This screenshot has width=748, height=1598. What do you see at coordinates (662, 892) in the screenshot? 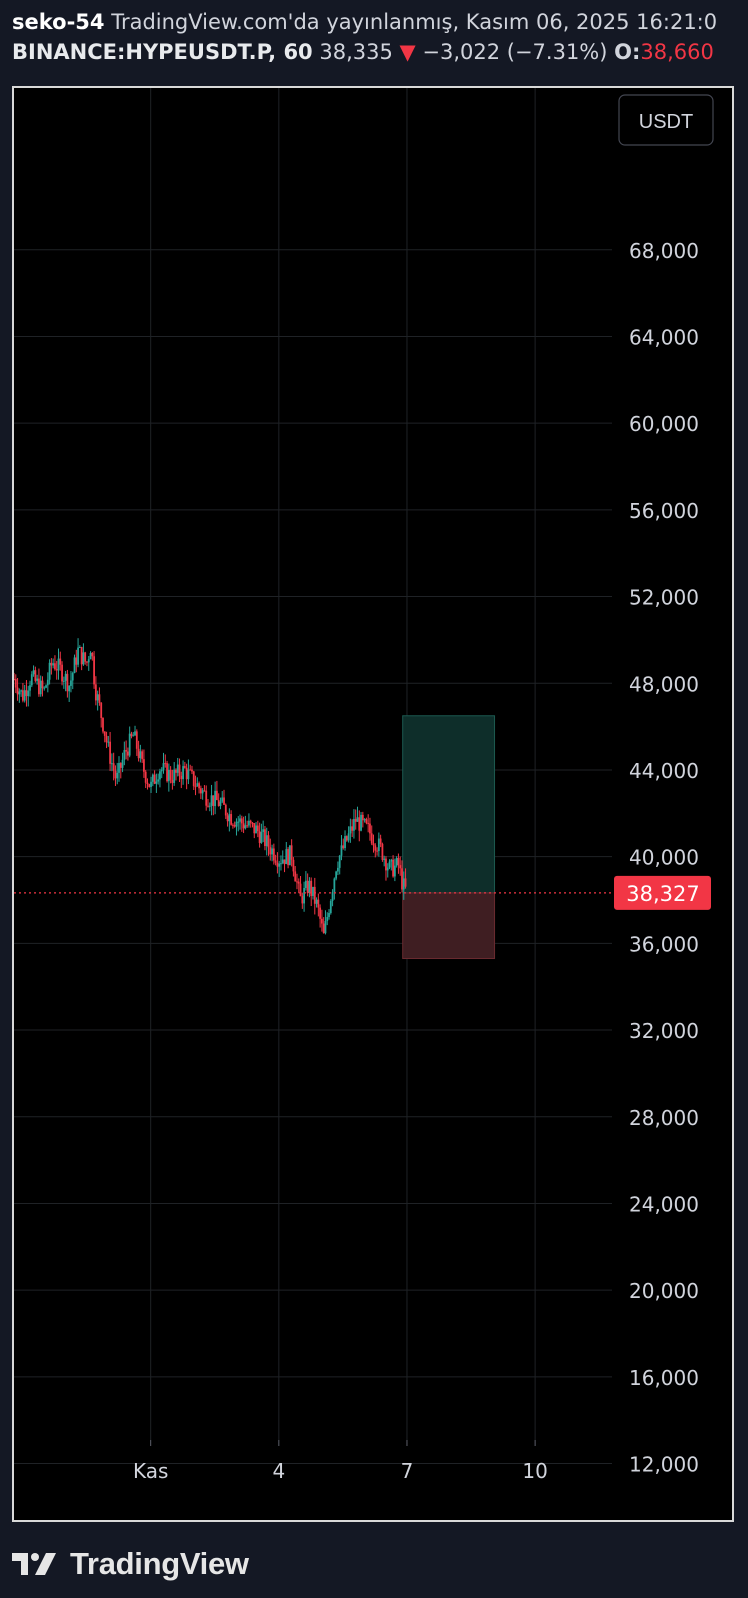
I see `last-price-badge` at bounding box center [662, 892].